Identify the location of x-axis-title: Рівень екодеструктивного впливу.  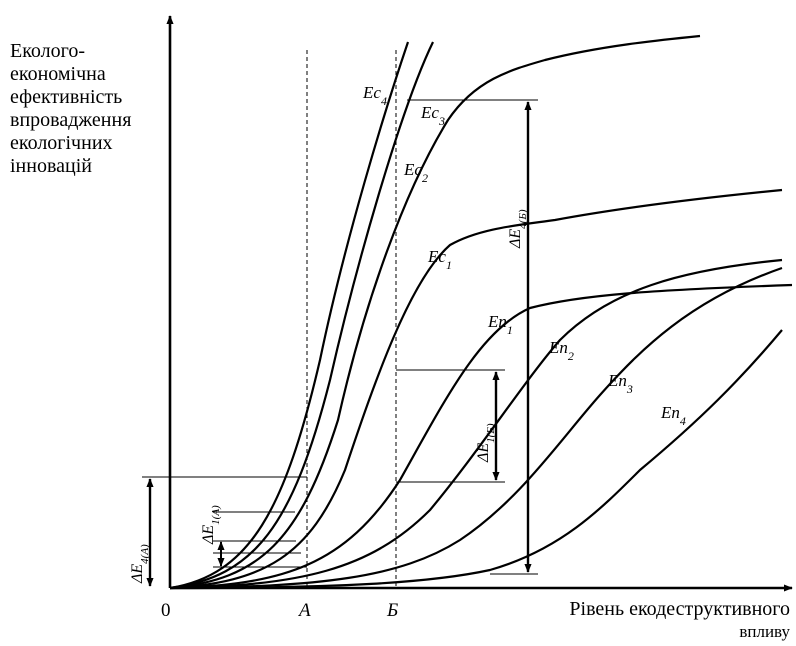
(679, 620).